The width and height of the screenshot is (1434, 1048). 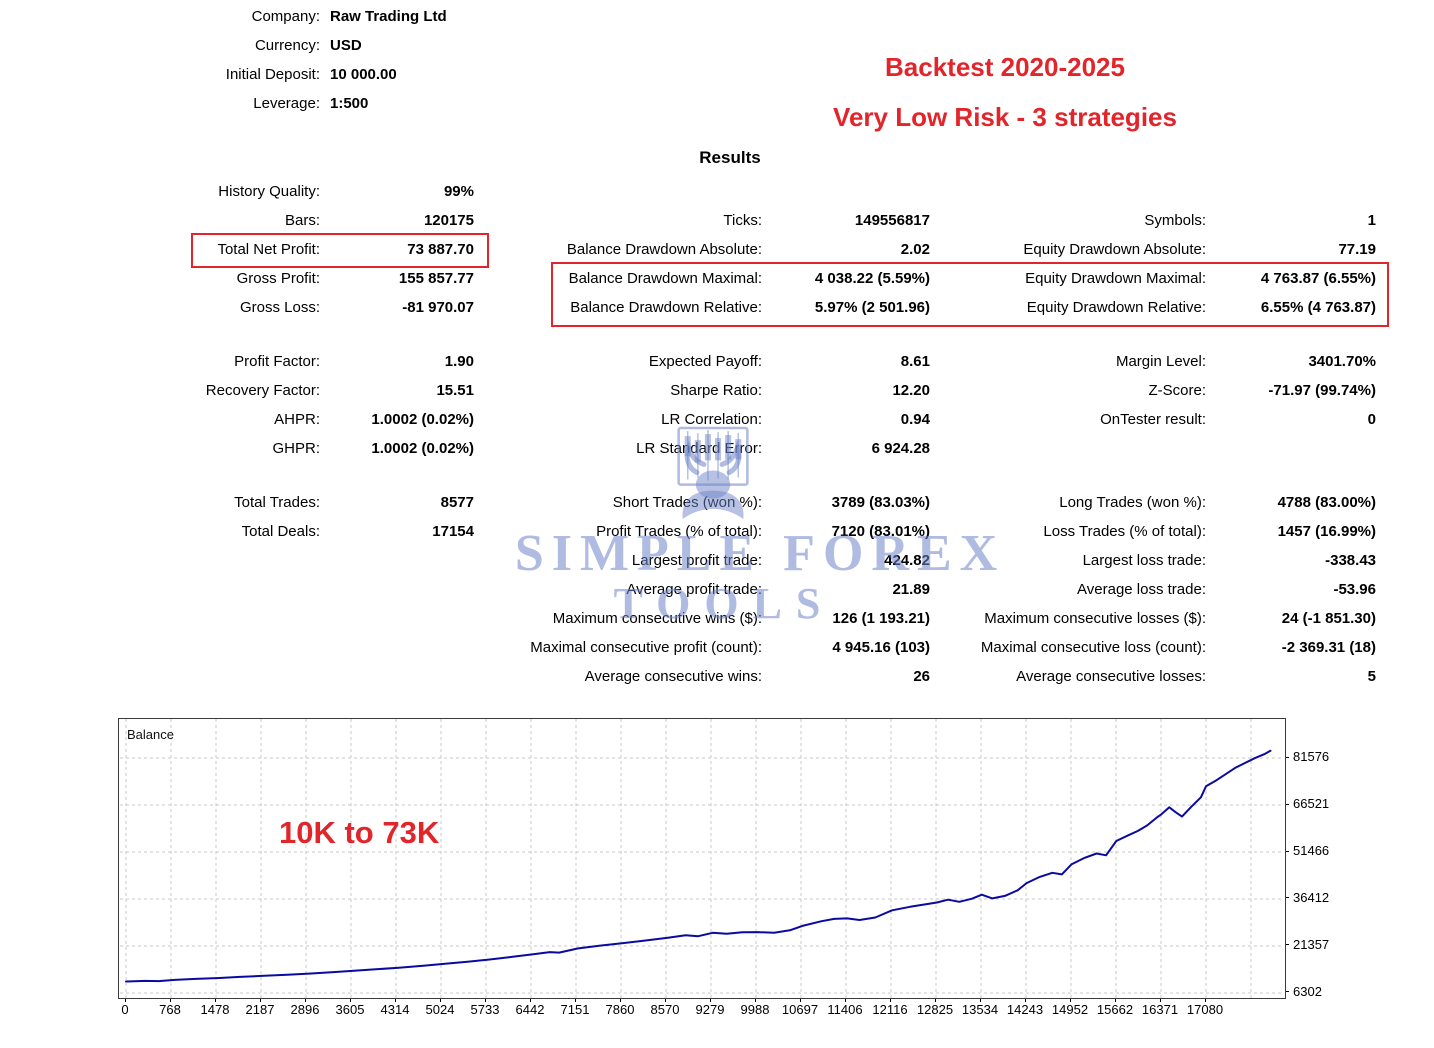 What do you see at coordinates (422, 419) in the screenshot?
I see `stat-value: 1.0002 (0.02%)` at bounding box center [422, 419].